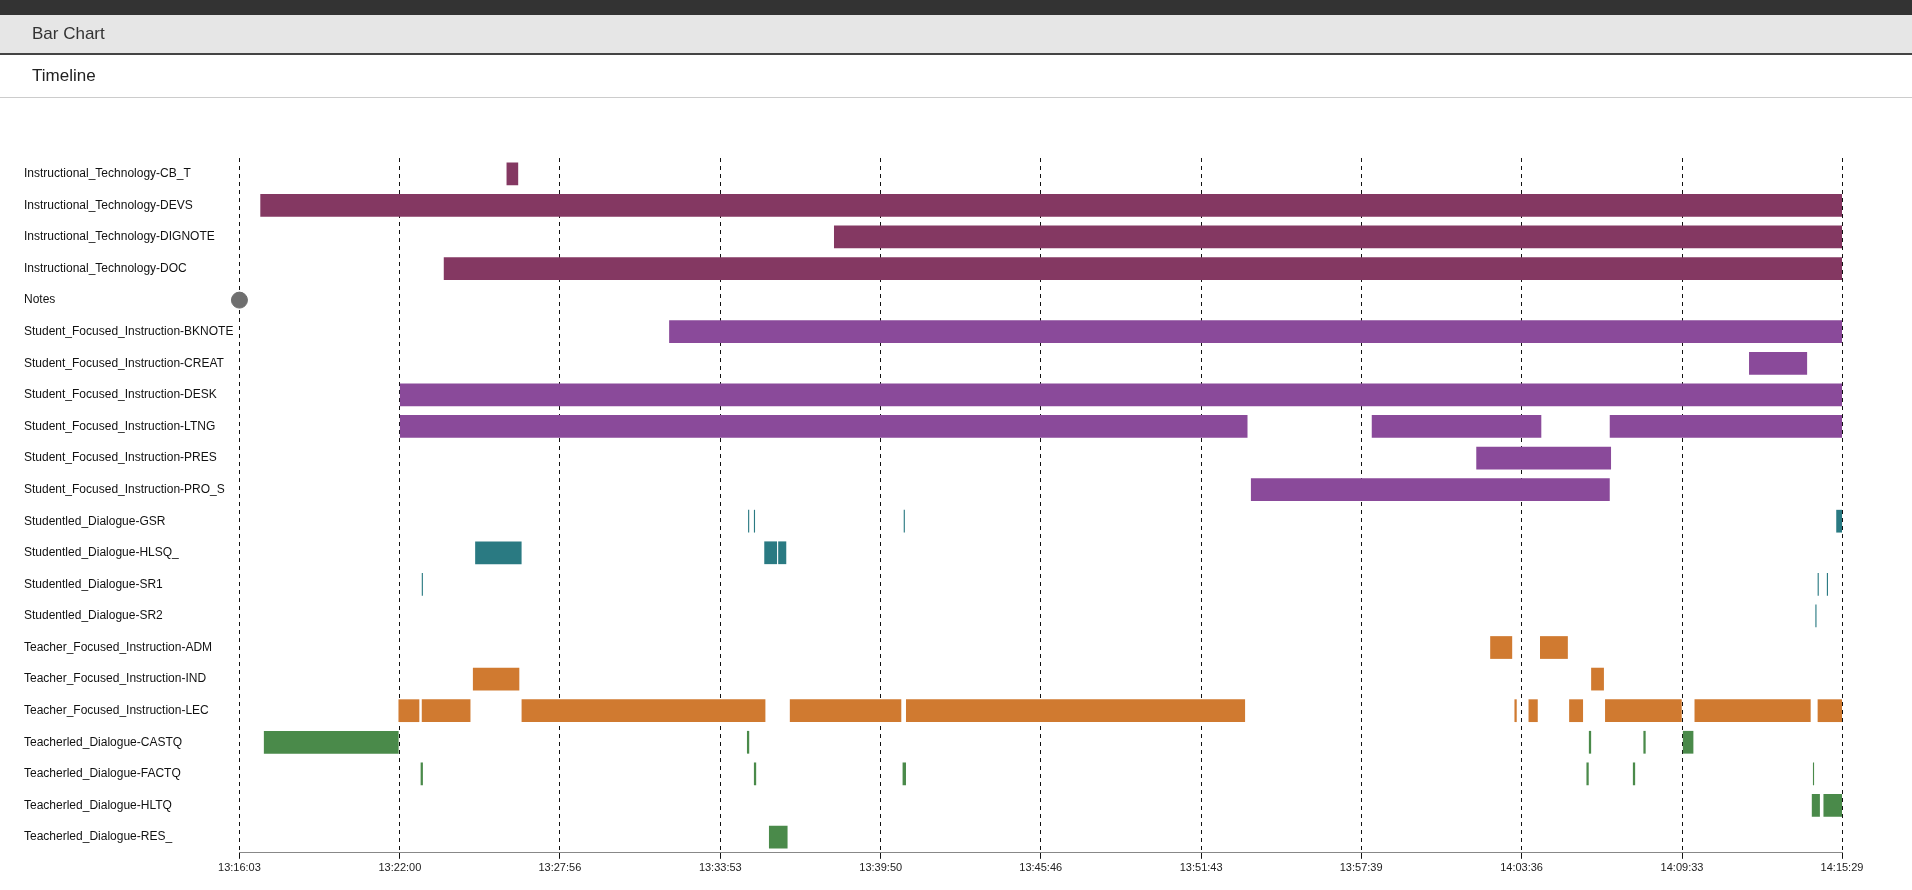 The image size is (1912, 890). What do you see at coordinates (400, 867) in the screenshot?
I see `x-tick-label: 13:22:00` at bounding box center [400, 867].